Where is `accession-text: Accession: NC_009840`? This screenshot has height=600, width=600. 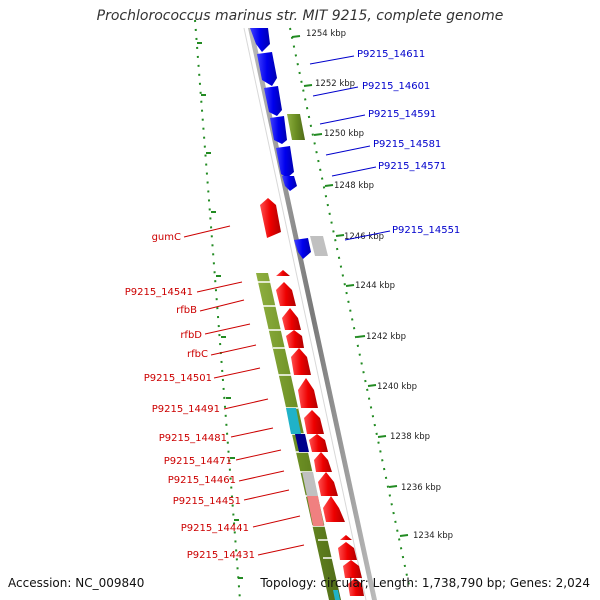
accession-text: Accession: NC_009840 is located at coordinates (76, 583).